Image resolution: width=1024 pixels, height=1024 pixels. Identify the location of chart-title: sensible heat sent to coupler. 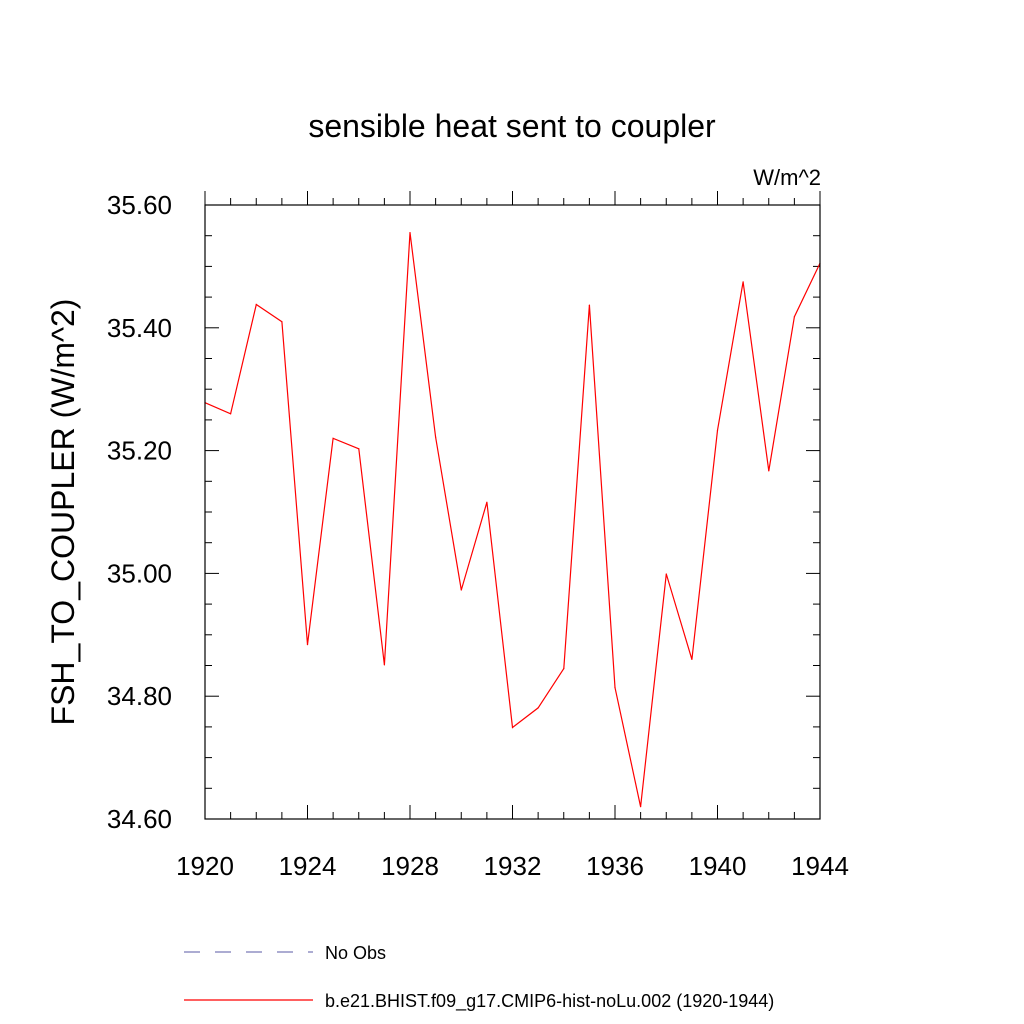
(512, 126).